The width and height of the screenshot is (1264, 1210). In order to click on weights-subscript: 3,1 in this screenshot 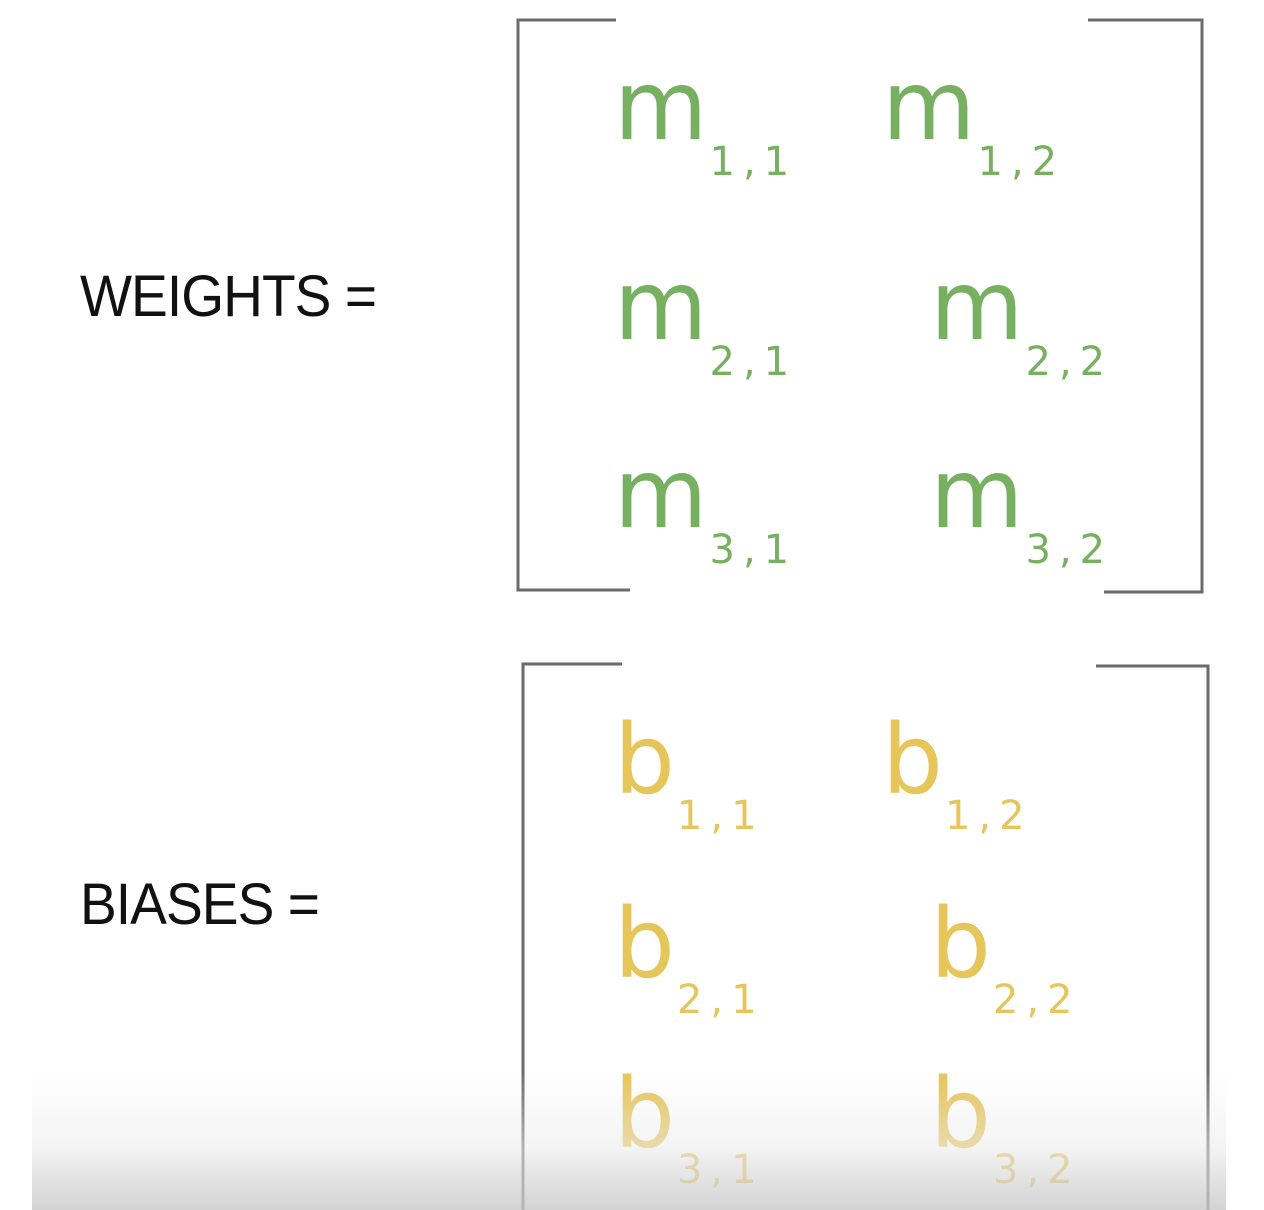, I will do `click(753, 550)`.